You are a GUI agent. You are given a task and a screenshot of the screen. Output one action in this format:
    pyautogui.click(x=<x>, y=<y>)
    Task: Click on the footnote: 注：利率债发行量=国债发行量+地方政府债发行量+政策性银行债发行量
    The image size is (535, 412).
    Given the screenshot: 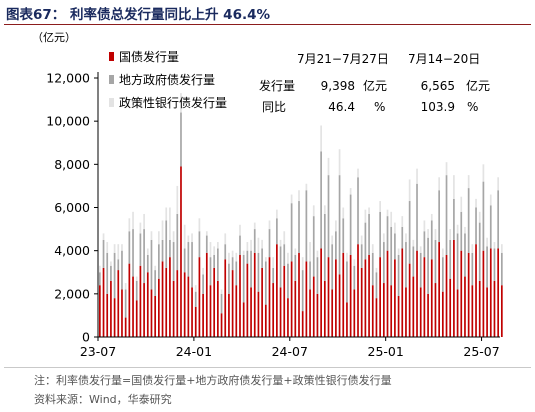 What is the action you would take?
    pyautogui.click(x=213, y=380)
    